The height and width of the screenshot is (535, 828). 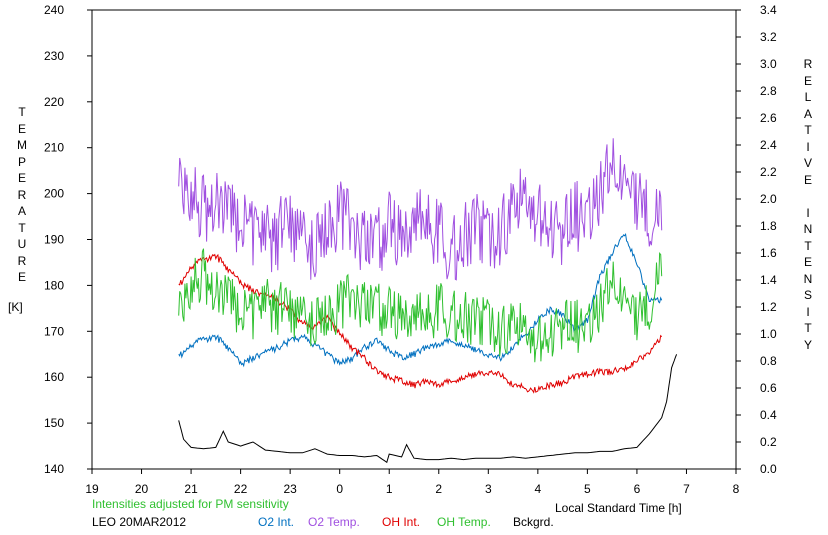 What do you see at coordinates (54, 10) in the screenshot?
I see `left-tick-label: 240` at bounding box center [54, 10].